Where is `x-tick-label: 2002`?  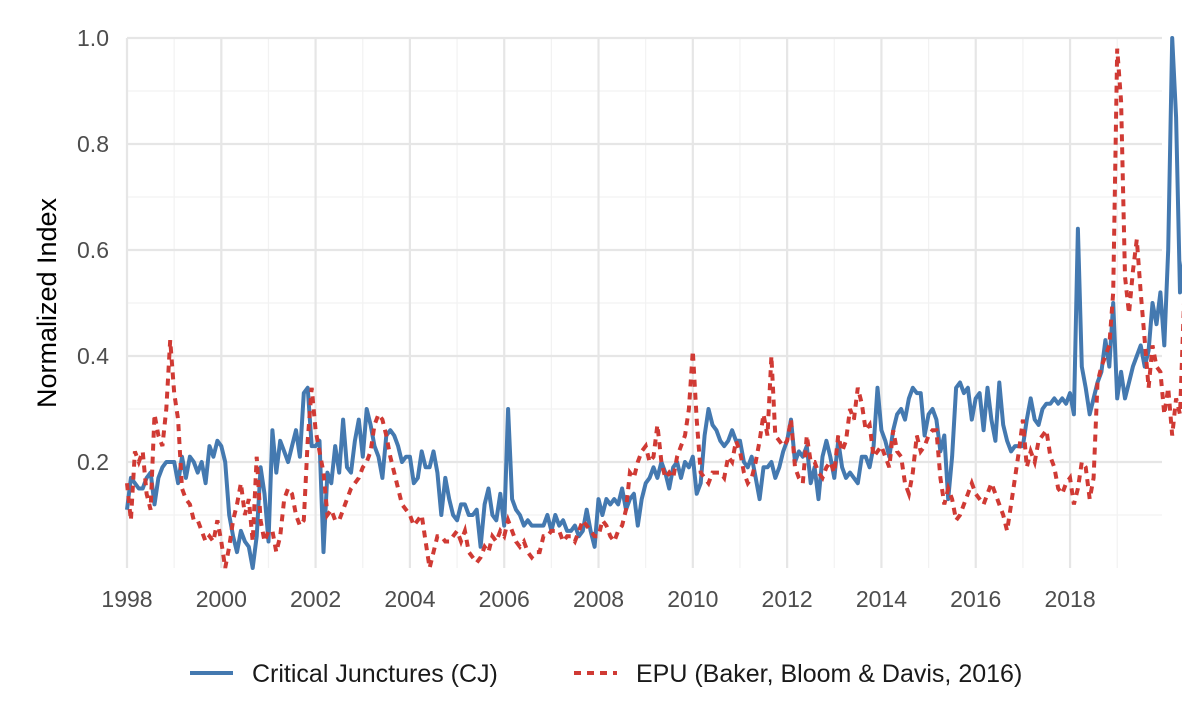 x-tick-label: 2002 is located at coordinates (315, 599).